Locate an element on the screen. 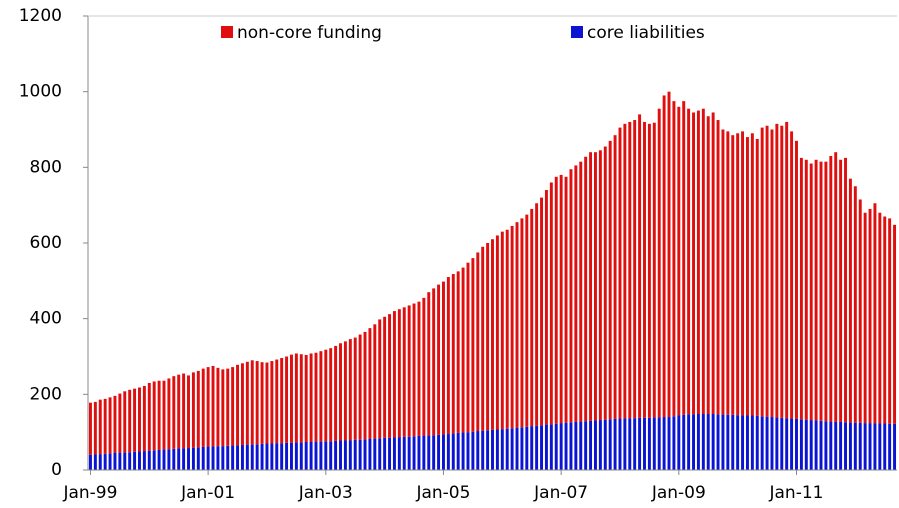 The image size is (899, 508). y-tick-label: 1000 is located at coordinates (40, 92).